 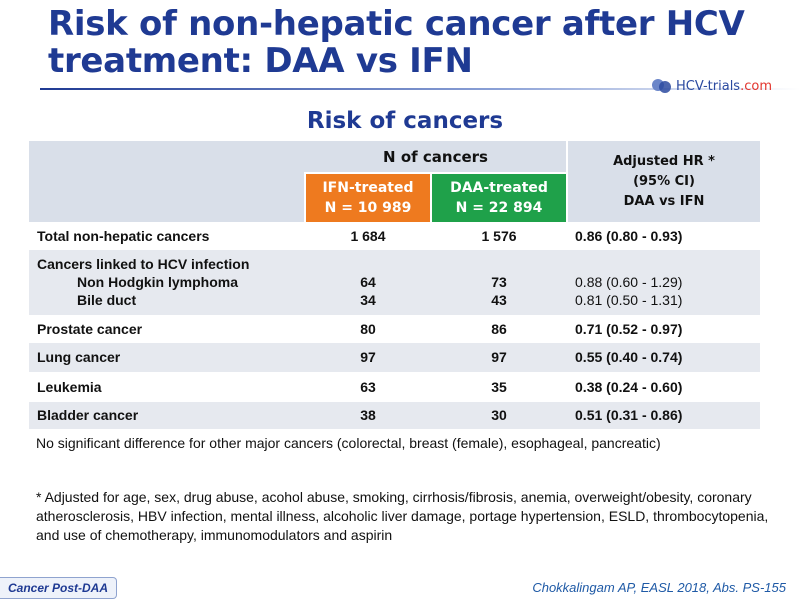 I want to click on hazard-ratio-group: 0.88 (0.60 - 1.29) 0.81 (0.50 - 1.31), so click(x=664, y=281).